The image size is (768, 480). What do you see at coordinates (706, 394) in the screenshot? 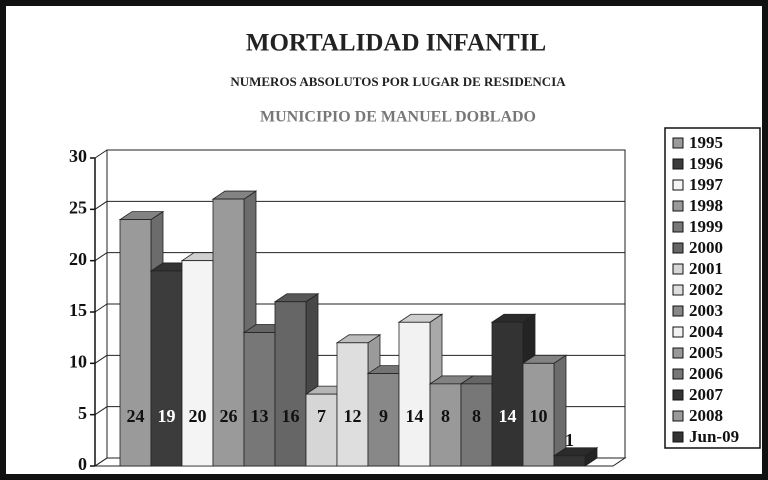
I see `legend-label: 2007` at bounding box center [706, 394].